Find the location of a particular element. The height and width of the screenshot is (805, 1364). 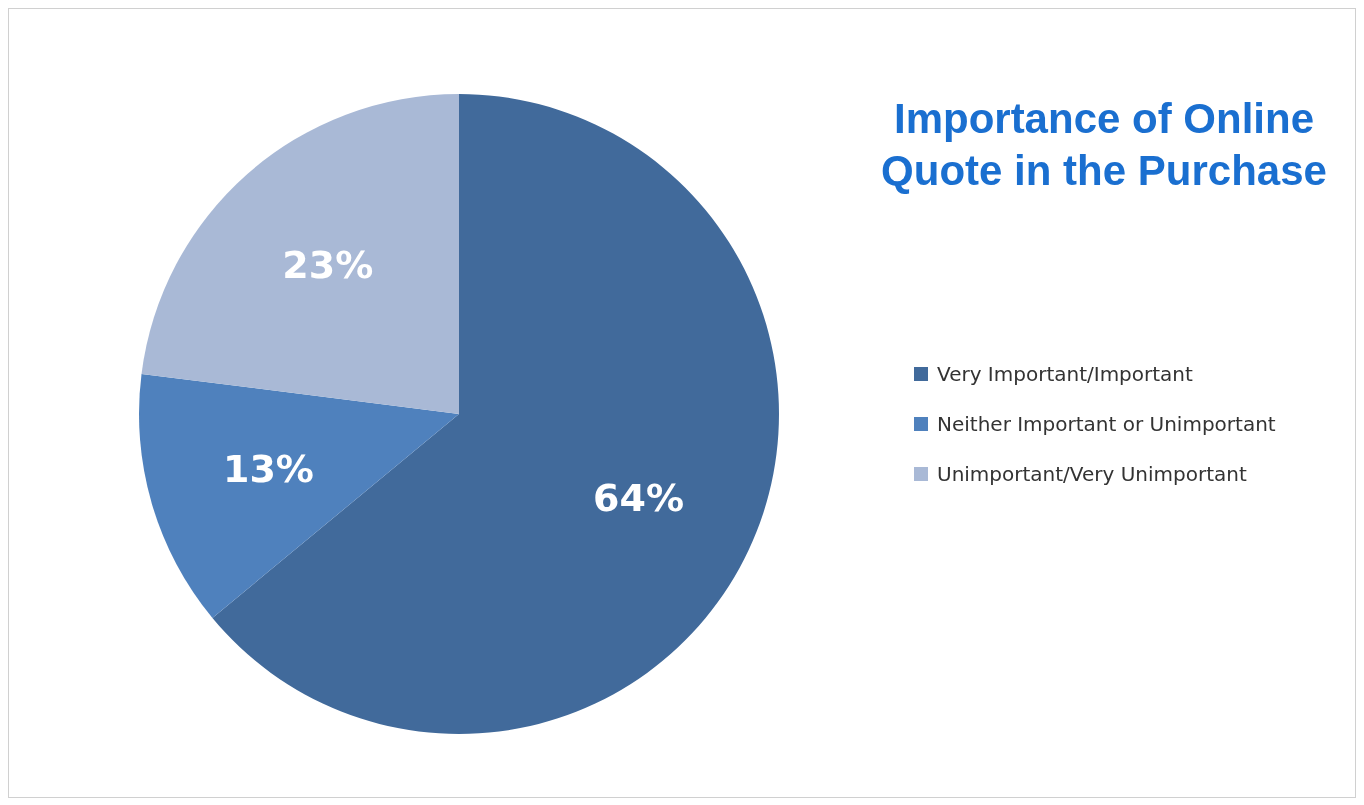

text: Importance of Online Quote in the Purchase is located at coordinates (1104, 145).